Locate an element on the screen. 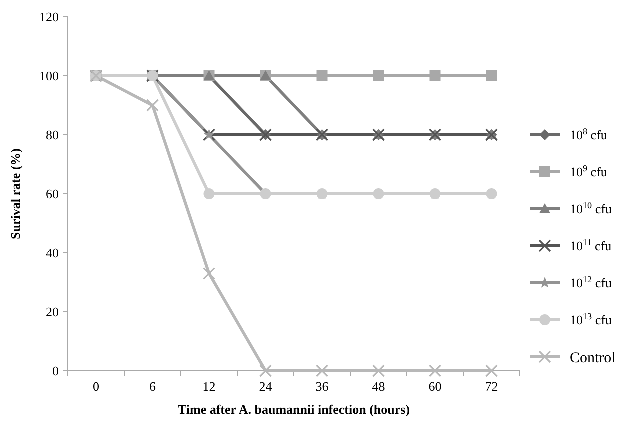 This screenshot has width=642, height=425. x-tick-label: 24 is located at coordinates (266, 386).